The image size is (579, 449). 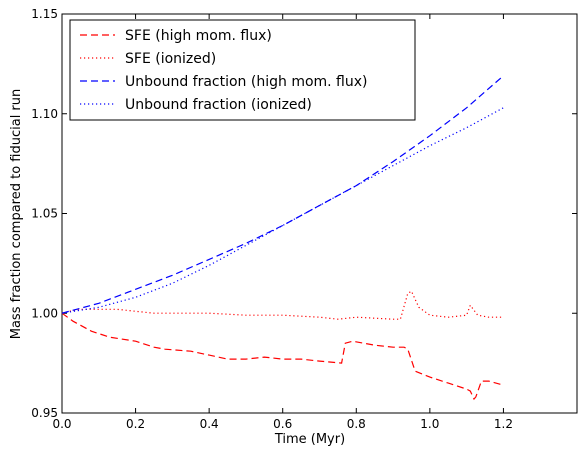 What do you see at coordinates (282, 424) in the screenshot?
I see `x-tick-label: 0.6` at bounding box center [282, 424].